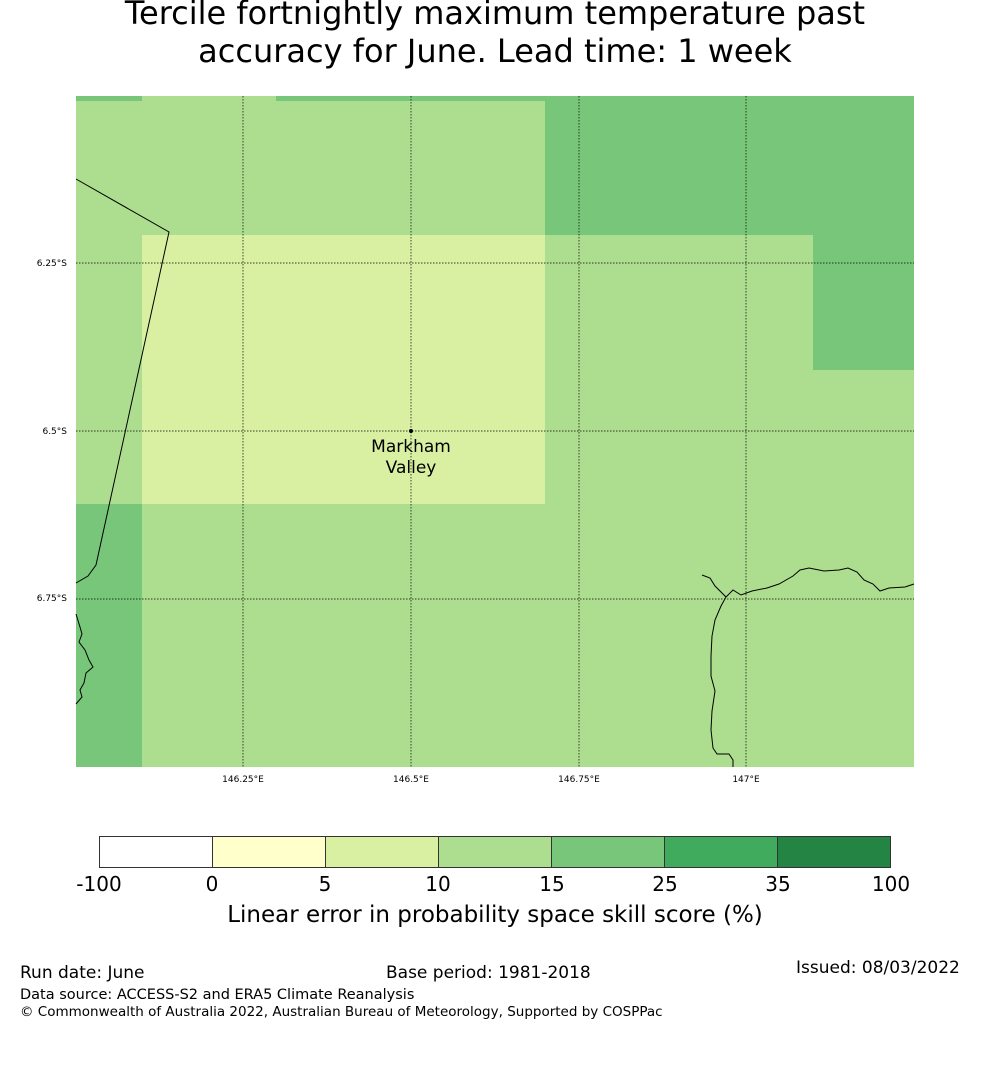 The height and width of the screenshot is (1065, 990). Describe the element at coordinates (122, 381) in the screenshot. I see `border-line` at that location.